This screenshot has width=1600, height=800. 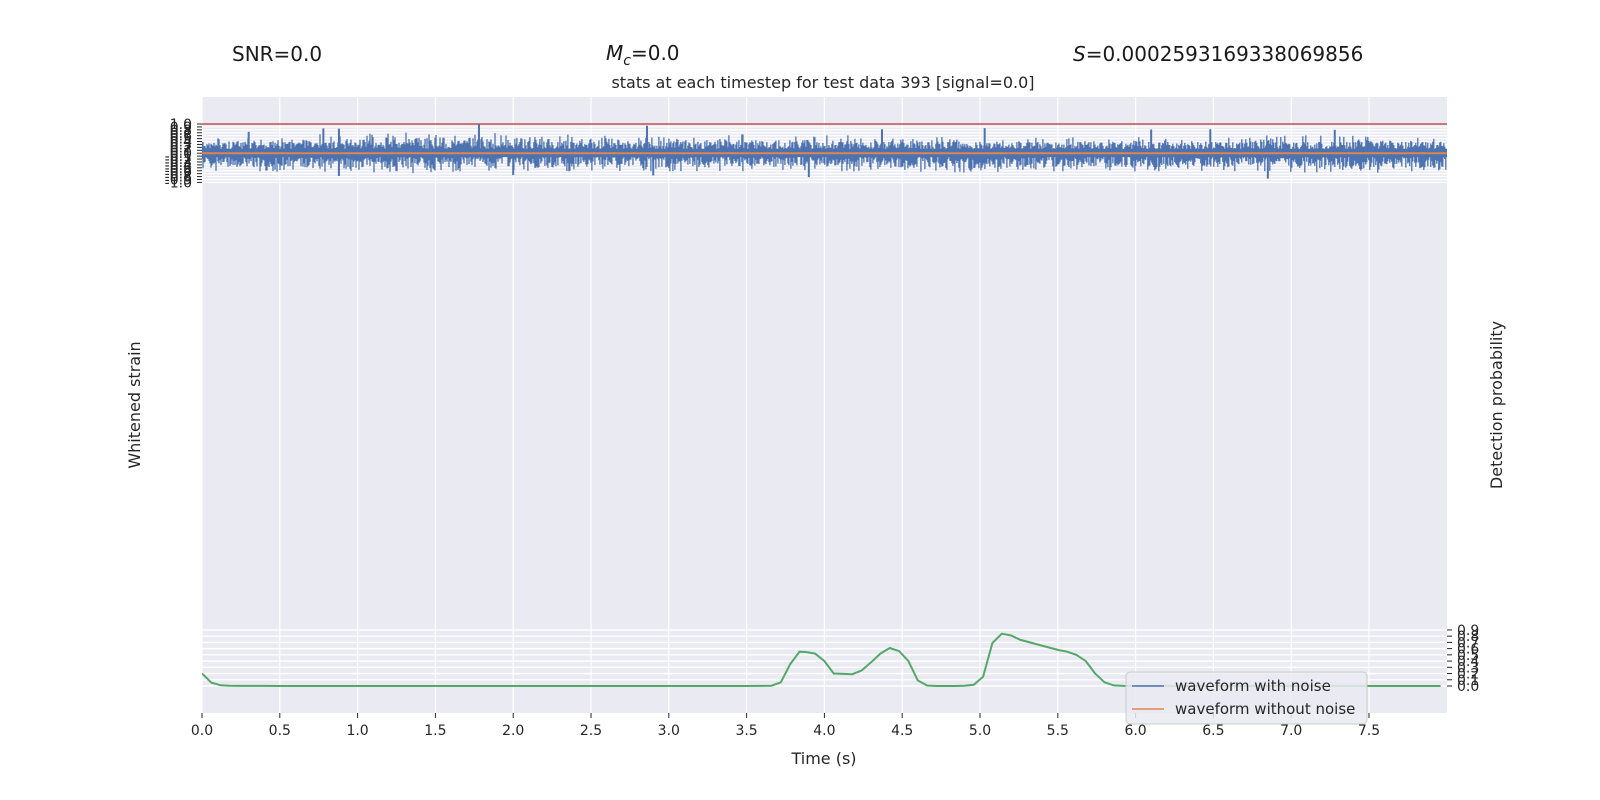 What do you see at coordinates (1468, 637) in the screenshot?
I see `y2-tick-label: 0.8` at bounding box center [1468, 637].